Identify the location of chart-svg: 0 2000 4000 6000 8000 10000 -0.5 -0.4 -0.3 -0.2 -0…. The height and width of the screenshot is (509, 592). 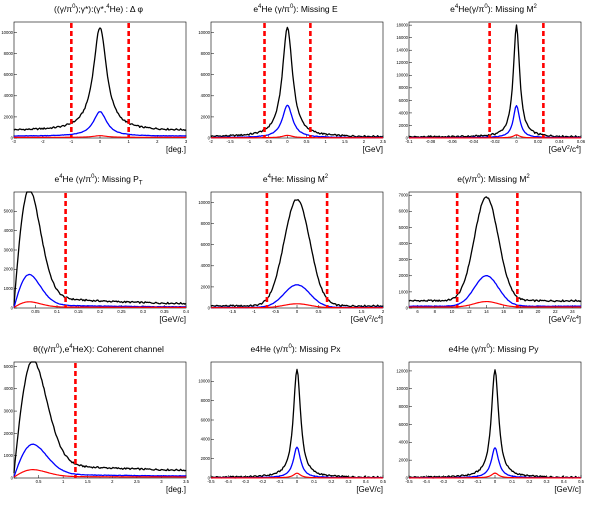
(292, 427).